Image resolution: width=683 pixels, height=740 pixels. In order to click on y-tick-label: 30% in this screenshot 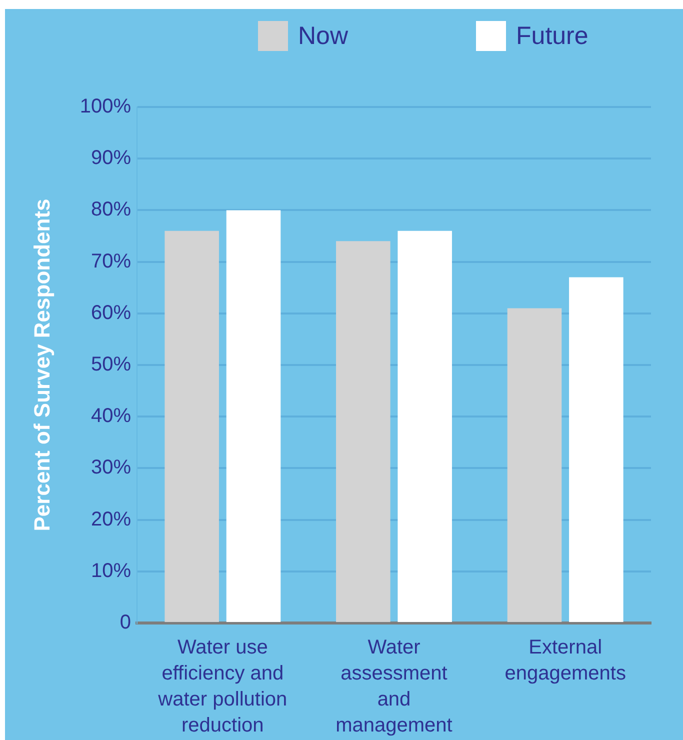, I will do `click(111, 467)`.